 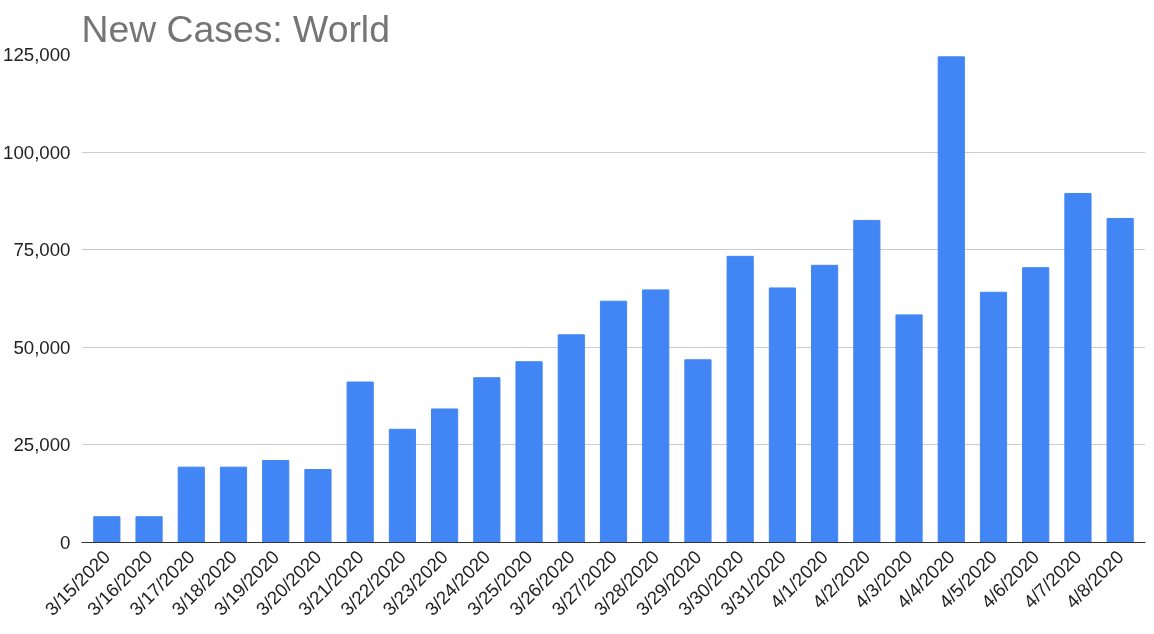 What do you see at coordinates (42, 250) in the screenshot?
I see `y-tick-label: 75,000` at bounding box center [42, 250].